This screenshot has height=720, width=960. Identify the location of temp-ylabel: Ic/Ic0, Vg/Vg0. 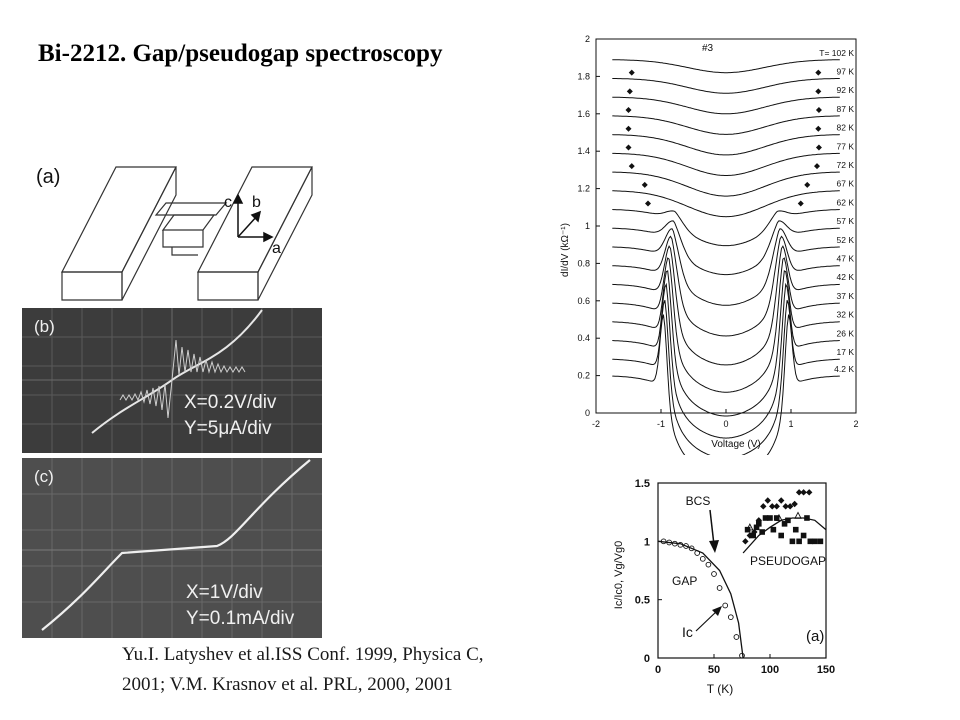
(619, 575).